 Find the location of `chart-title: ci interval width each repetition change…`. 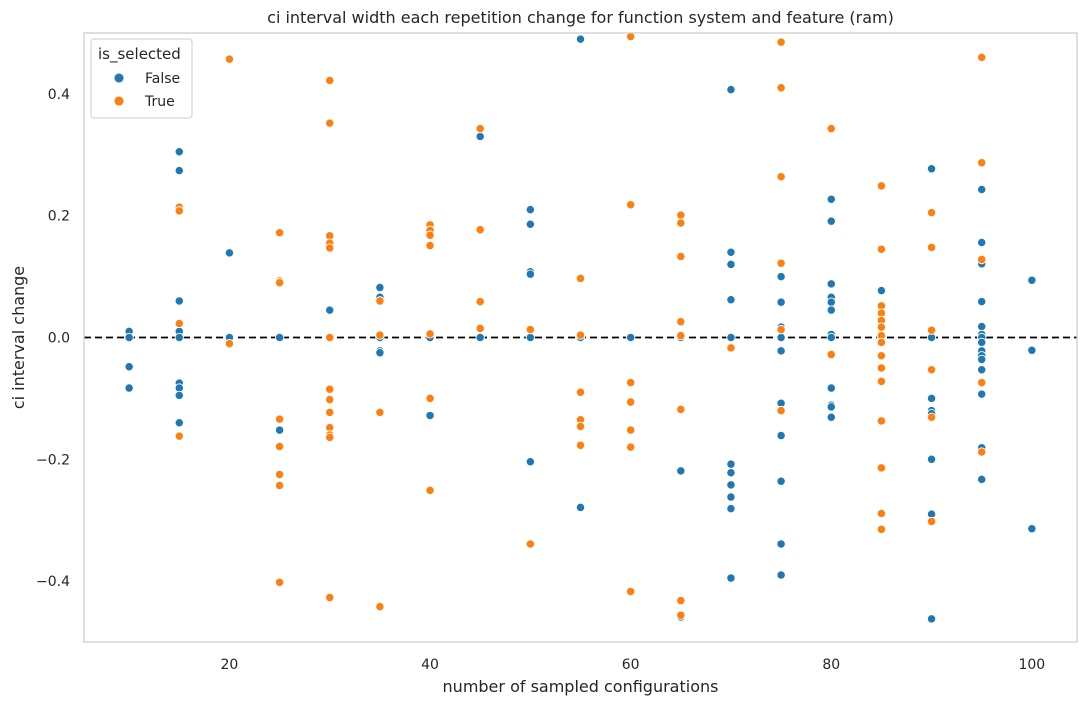

chart-title: ci interval width each repetition change… is located at coordinates (580, 17).